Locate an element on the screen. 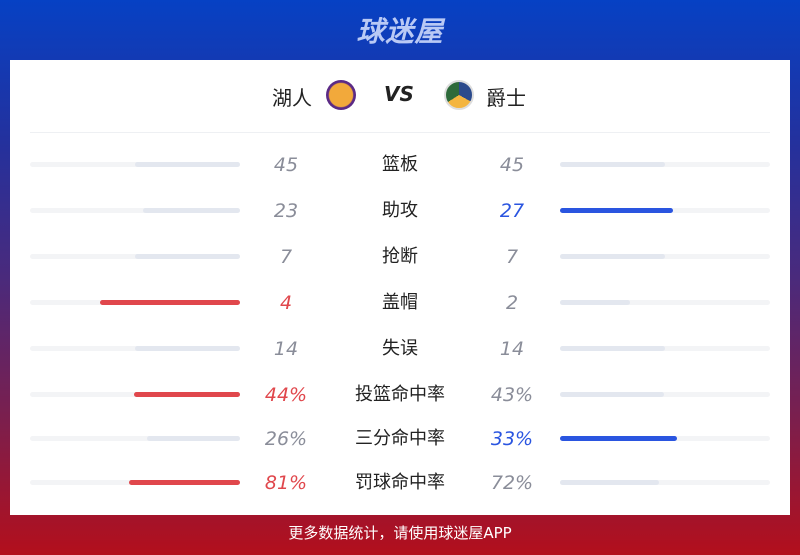  stat-label: 罚球命中率 is located at coordinates (400, 482).